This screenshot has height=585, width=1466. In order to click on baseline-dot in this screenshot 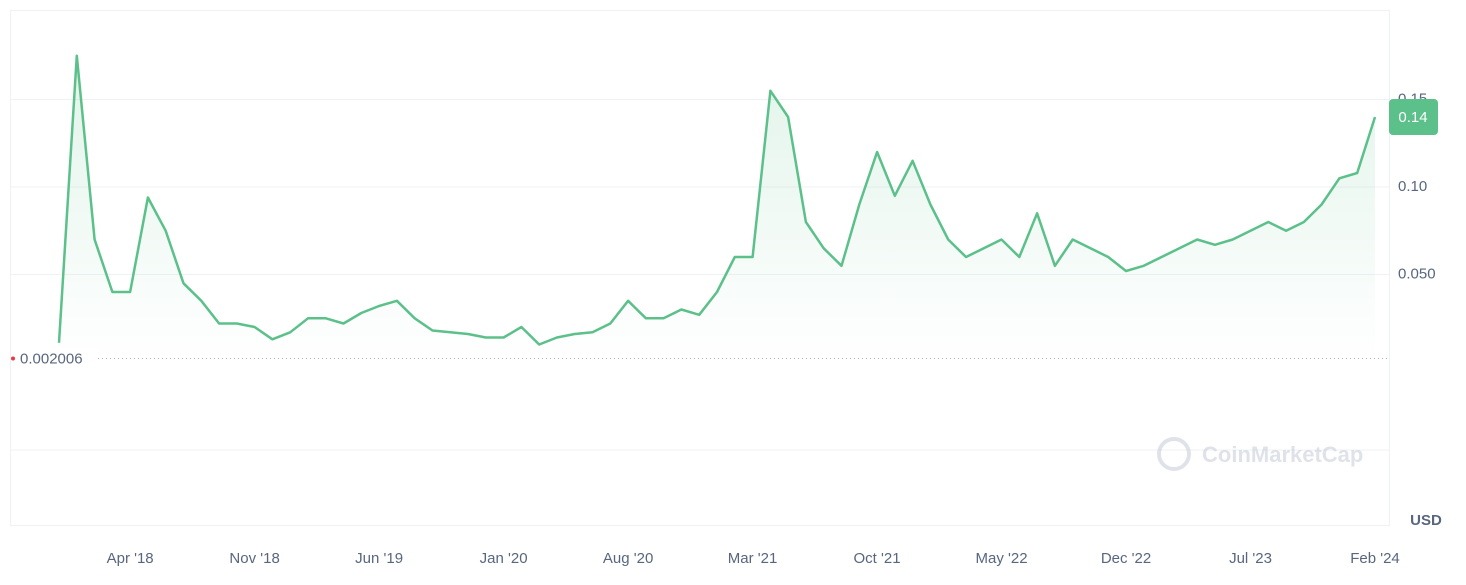, I will do `click(13, 358)`.